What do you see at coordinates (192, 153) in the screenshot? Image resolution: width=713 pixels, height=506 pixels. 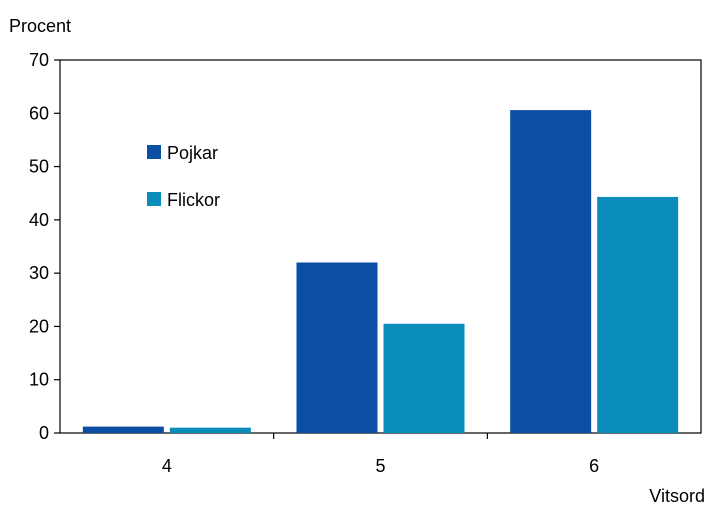 I see `legend-label-pojkar: Pojkar` at bounding box center [192, 153].